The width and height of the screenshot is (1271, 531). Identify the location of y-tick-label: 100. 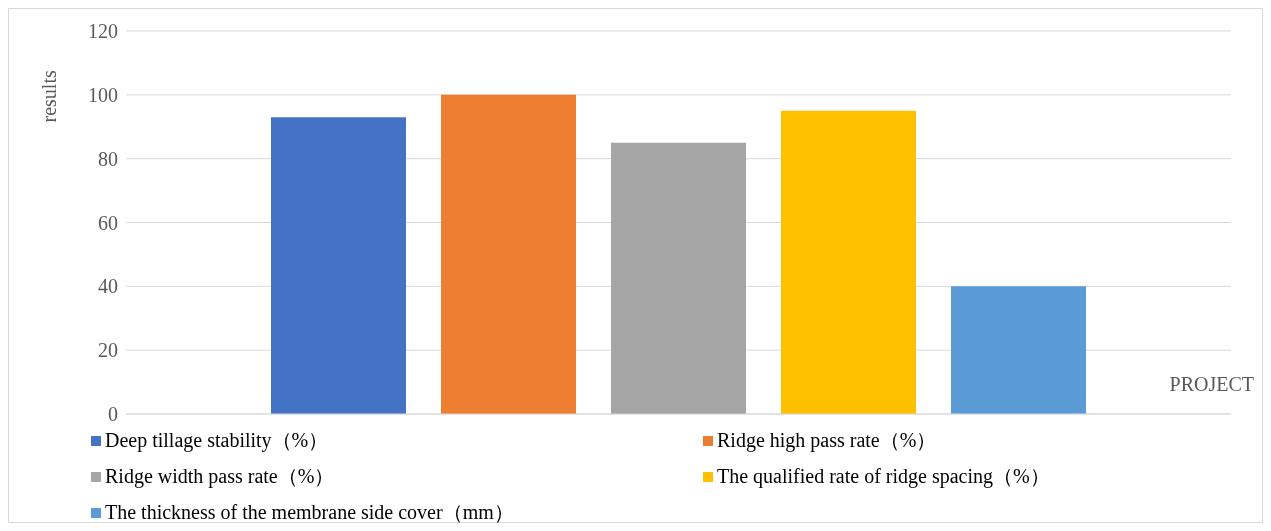
(103, 94).